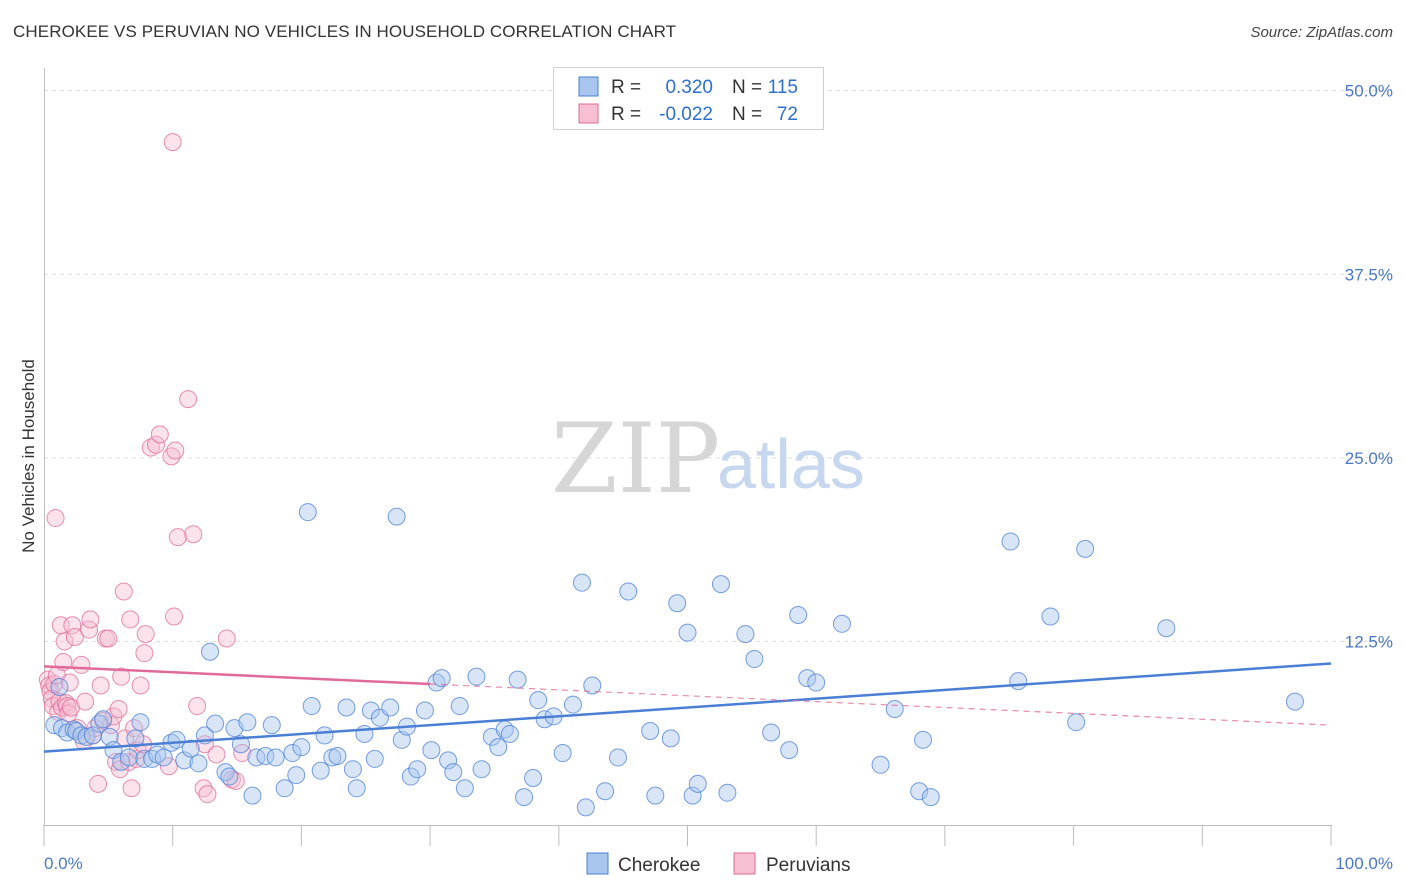  Describe the element at coordinates (689, 87) in the screenshot. I see `legend-r-value-cherokee: 0.320` at that location.